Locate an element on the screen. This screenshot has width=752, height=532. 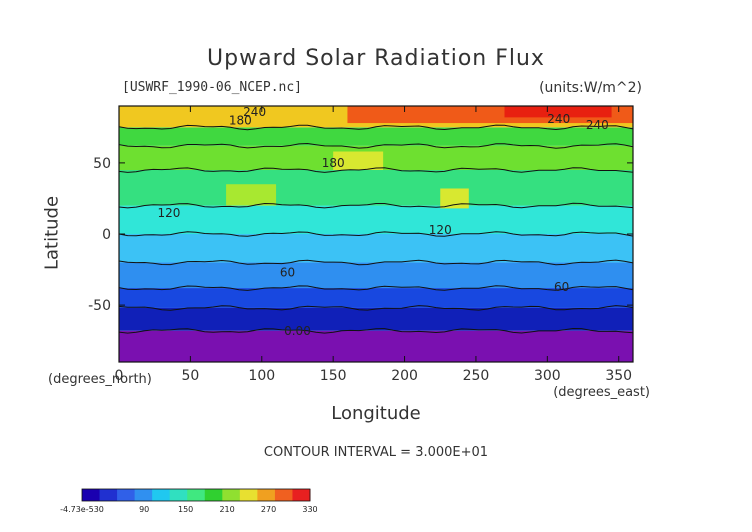
x-tick-label: 200 is located at coordinates (404, 376).